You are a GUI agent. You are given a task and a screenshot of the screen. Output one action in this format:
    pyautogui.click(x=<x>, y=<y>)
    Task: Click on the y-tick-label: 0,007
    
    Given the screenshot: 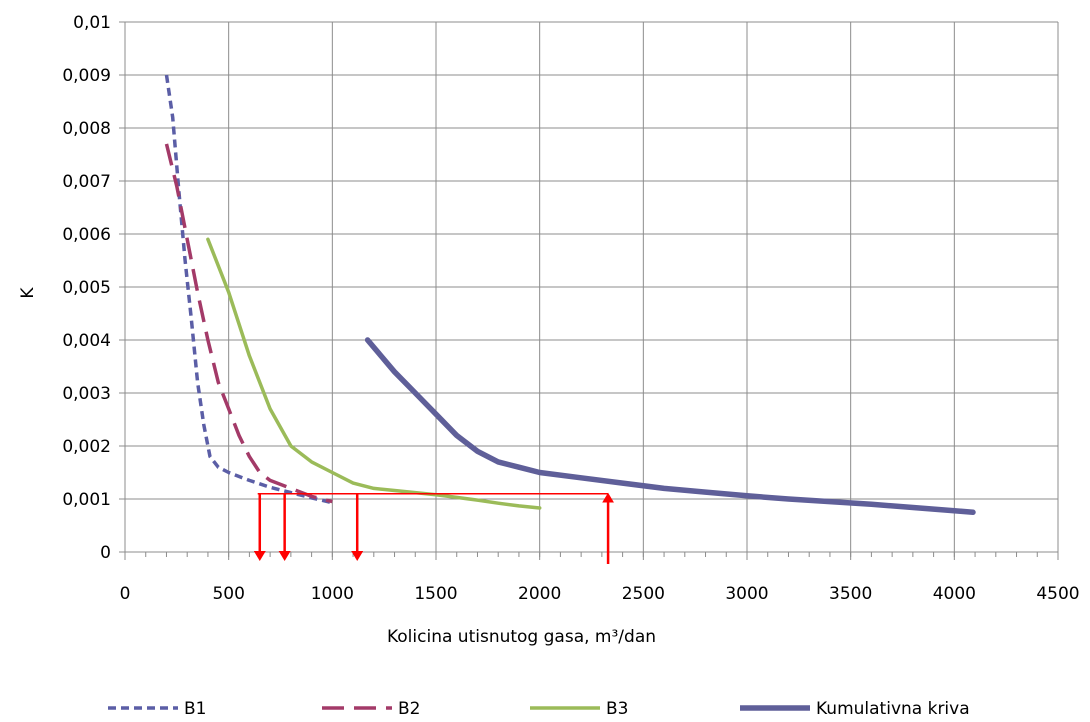 What is the action you would take?
    pyautogui.click(x=86, y=182)
    